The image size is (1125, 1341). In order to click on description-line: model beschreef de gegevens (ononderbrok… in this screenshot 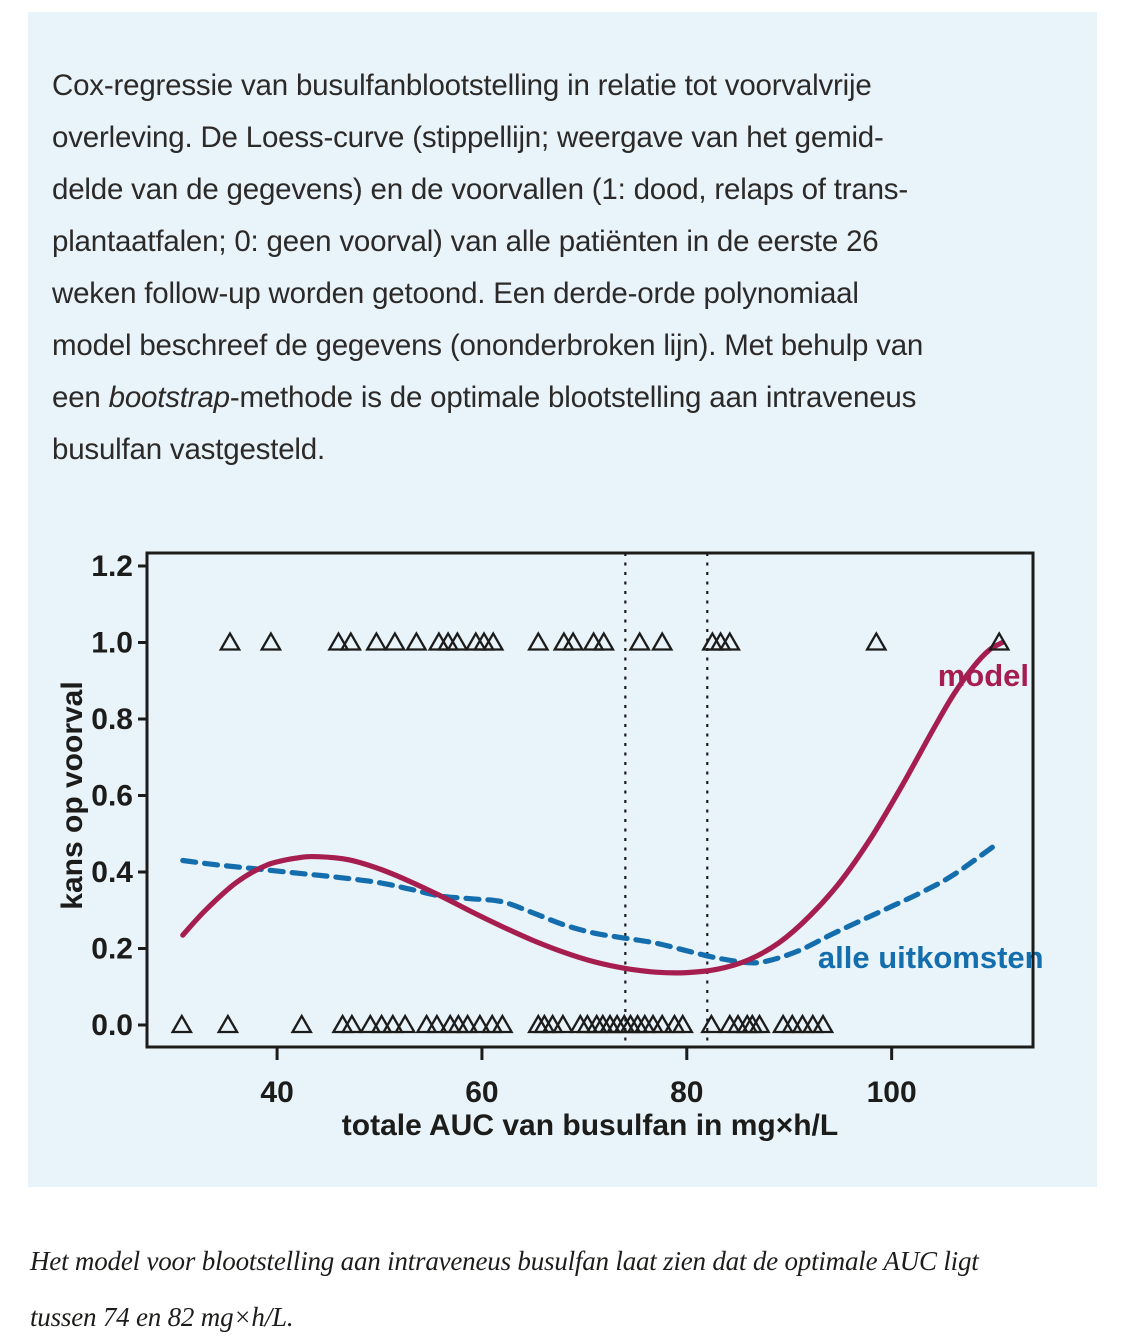, I will do `click(562, 346)`.